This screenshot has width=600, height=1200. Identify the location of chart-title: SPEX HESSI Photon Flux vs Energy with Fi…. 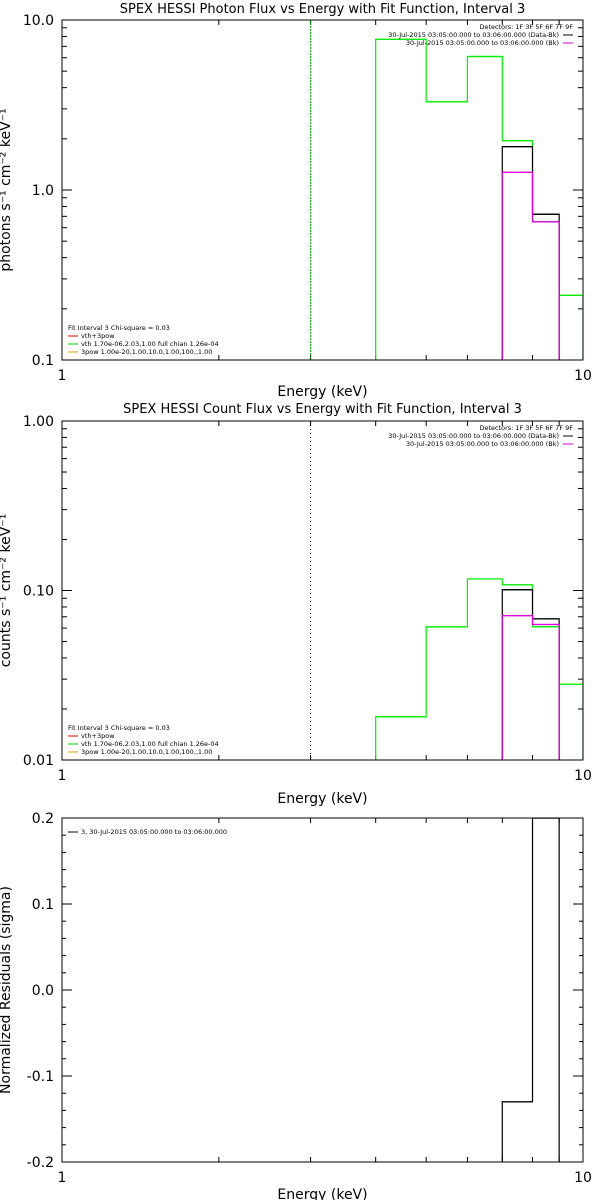
(323, 9).